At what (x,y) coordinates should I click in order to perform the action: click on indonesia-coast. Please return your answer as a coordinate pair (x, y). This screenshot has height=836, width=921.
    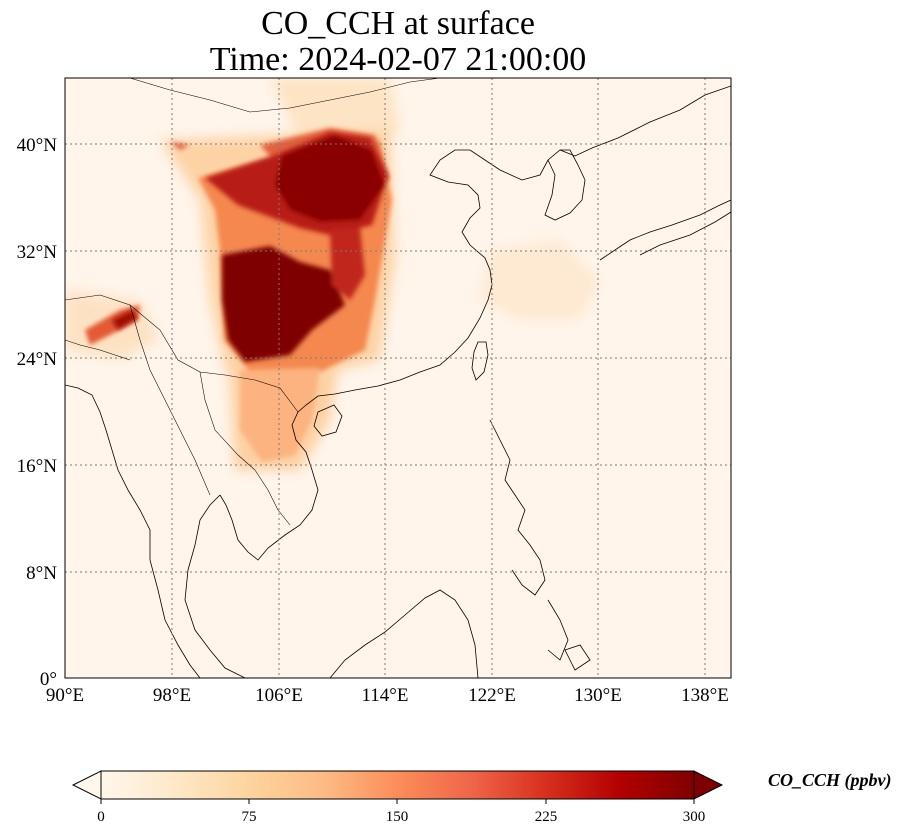
    Looking at the image, I should click on (577, 657).